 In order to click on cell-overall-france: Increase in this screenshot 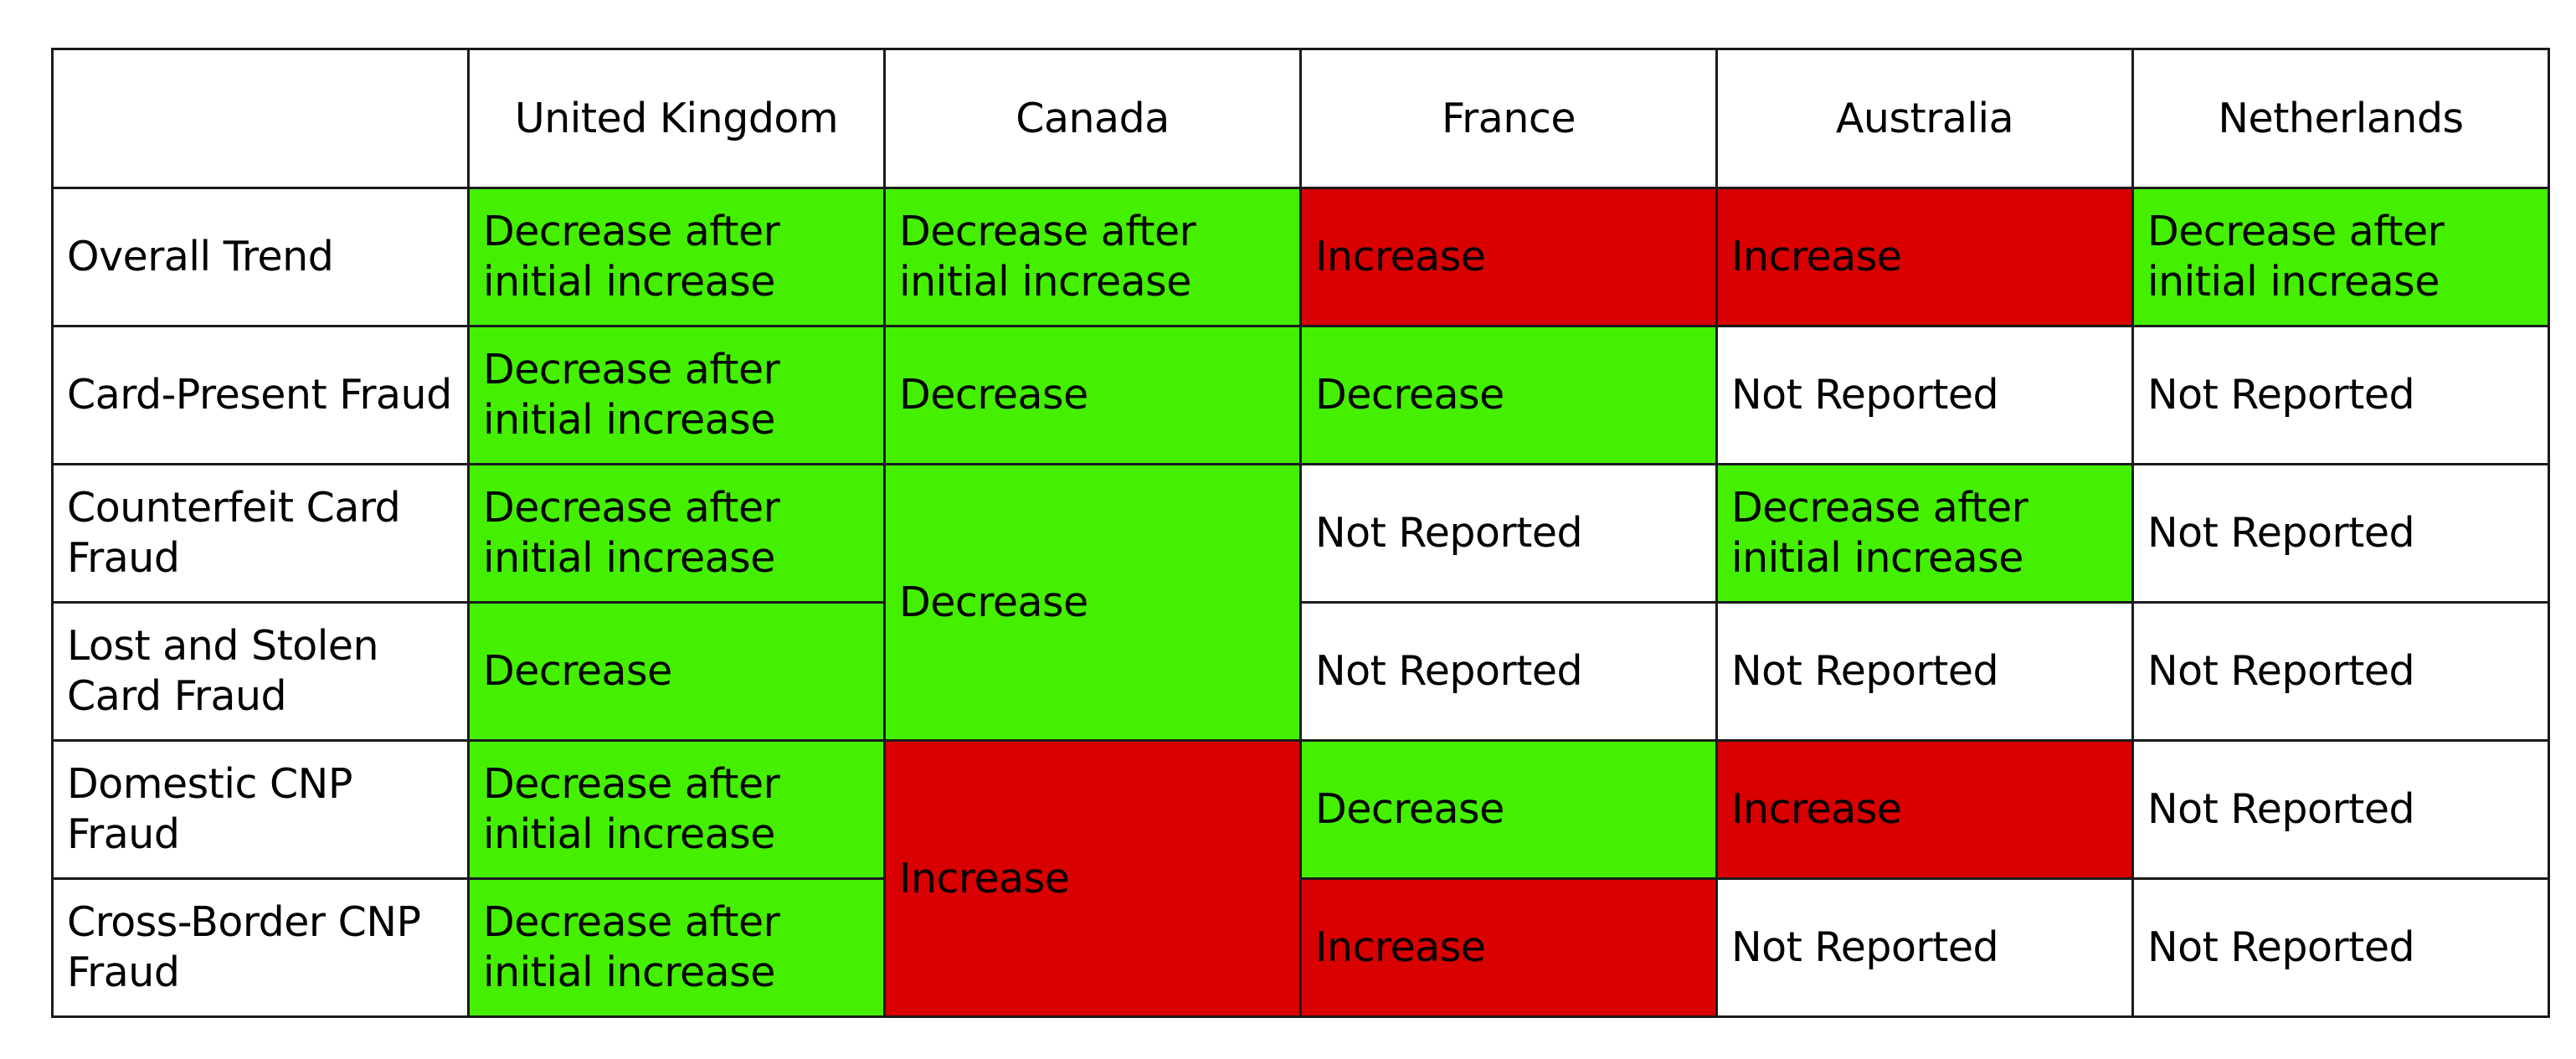, I will do `click(1509, 257)`.